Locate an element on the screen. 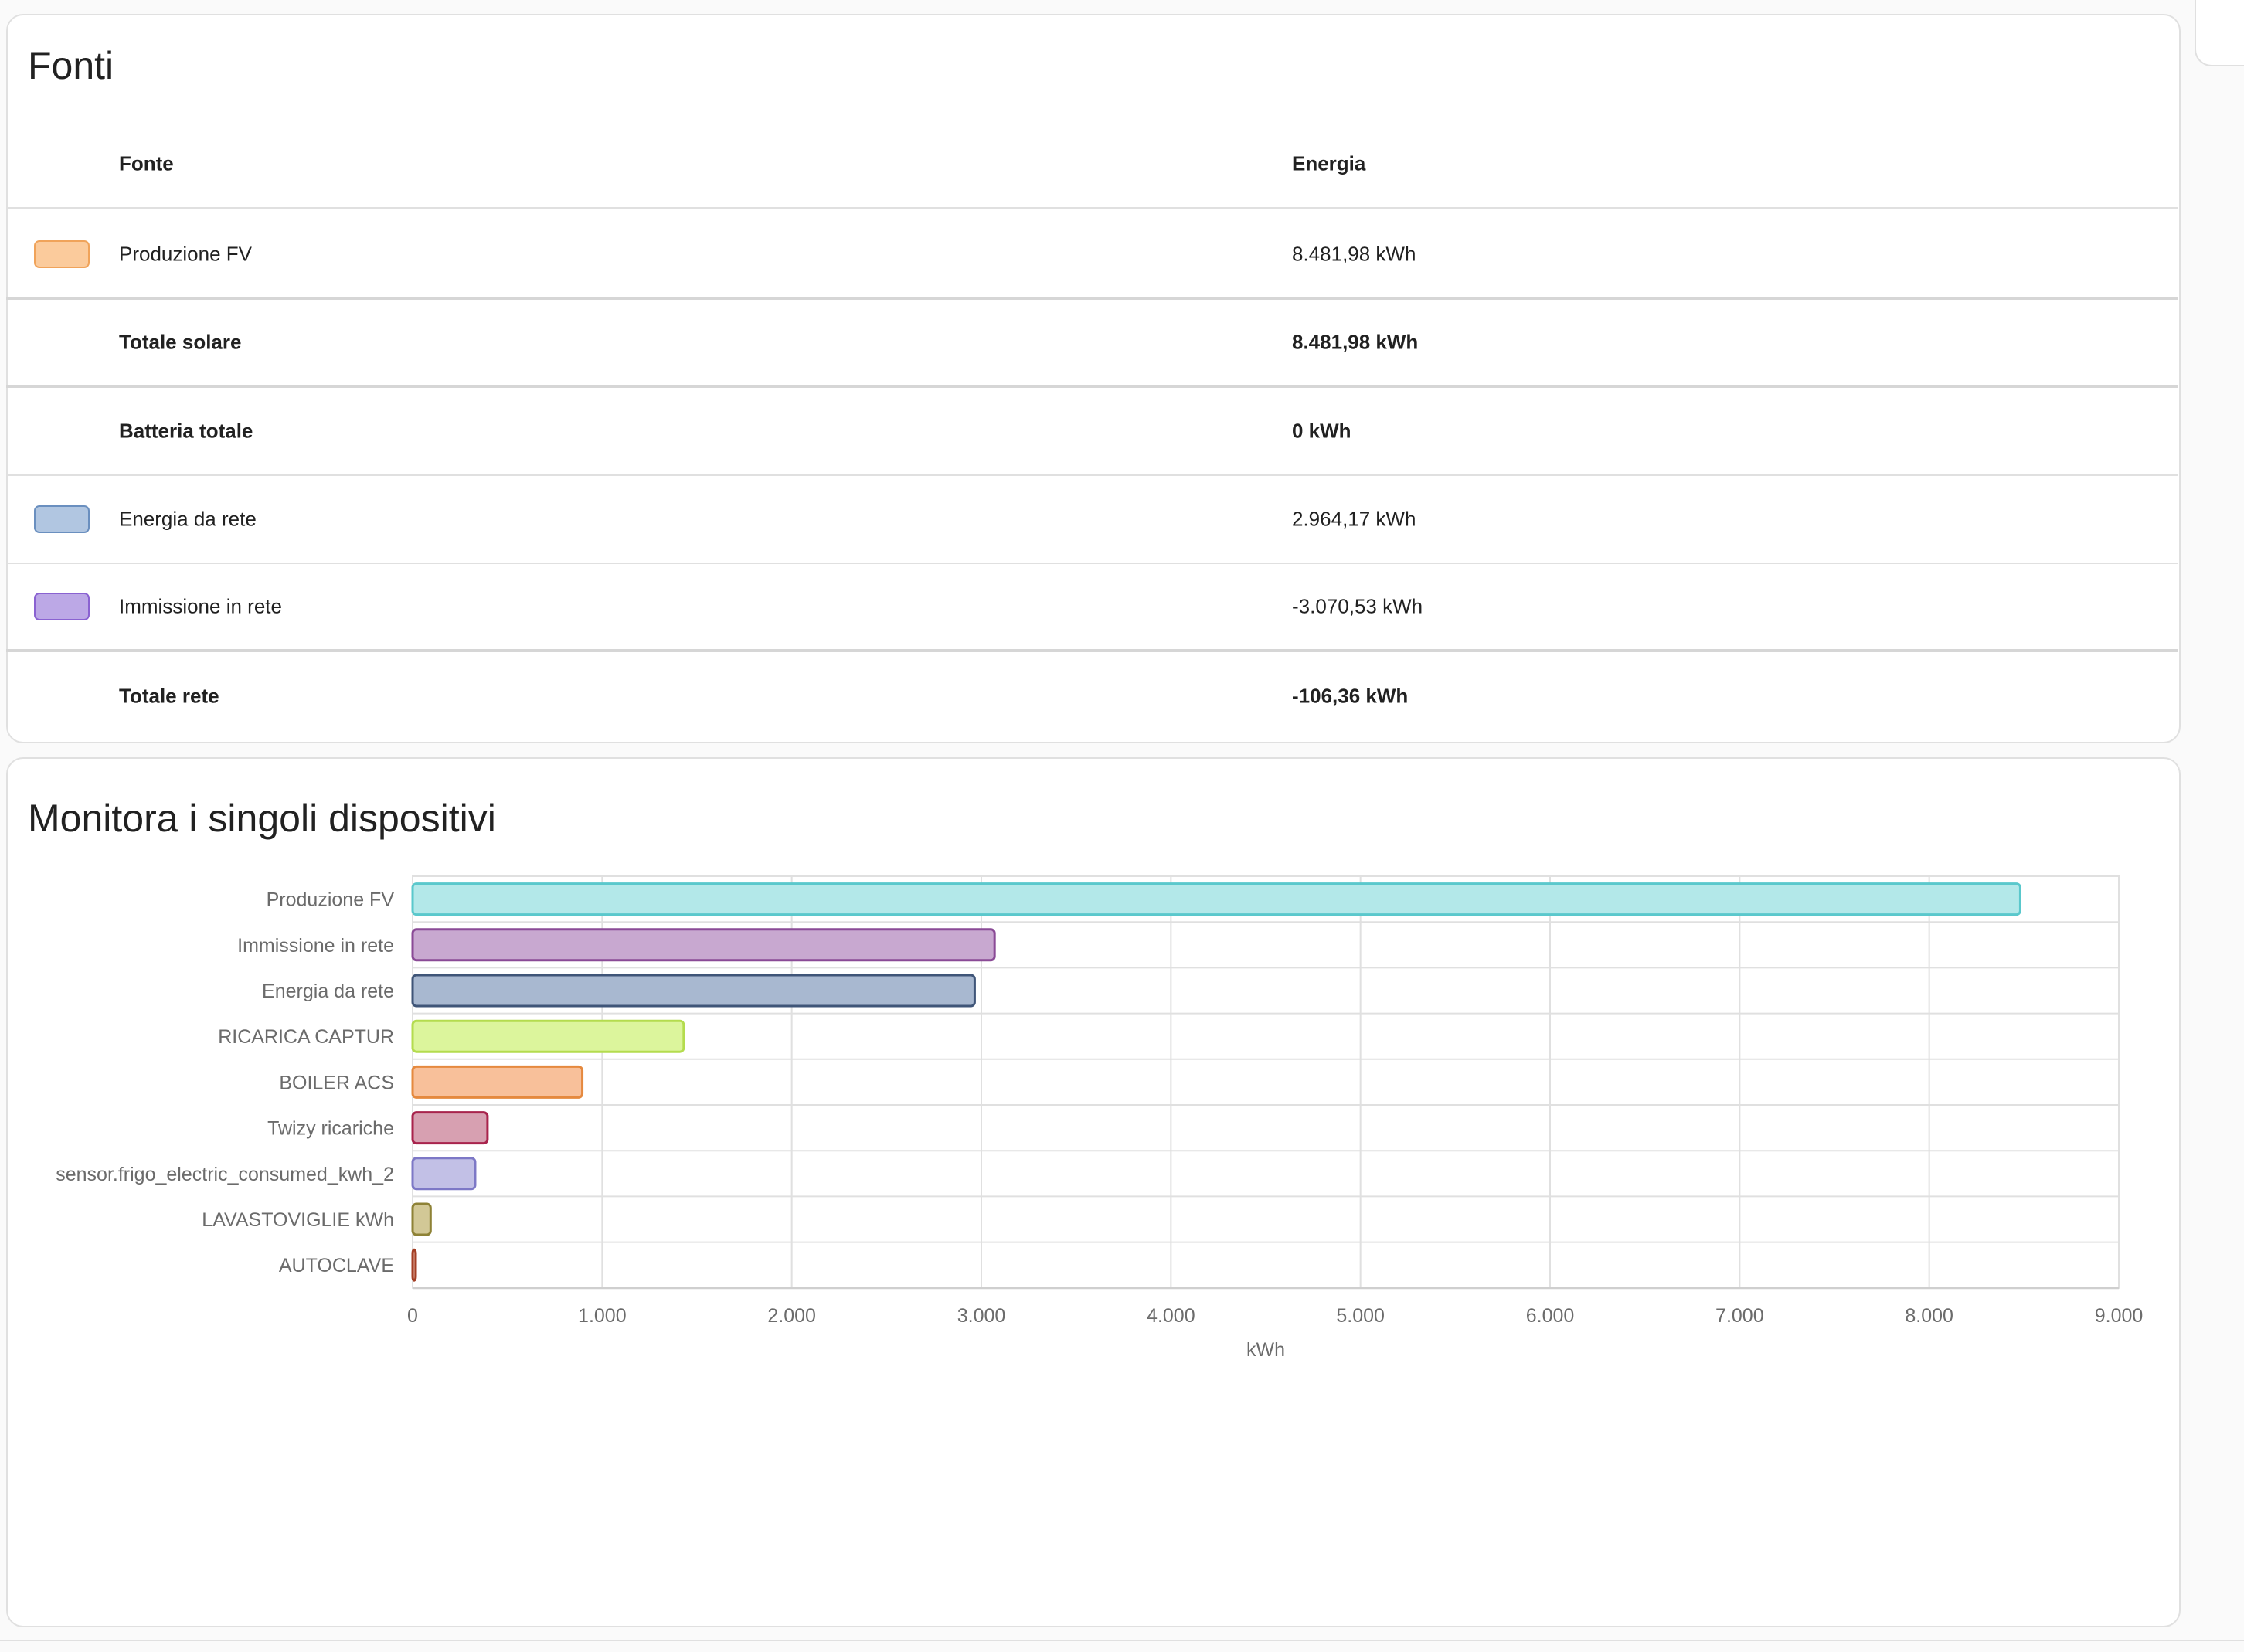 The image size is (2244, 1652). total-label: Batteria totale is located at coordinates (186, 431).